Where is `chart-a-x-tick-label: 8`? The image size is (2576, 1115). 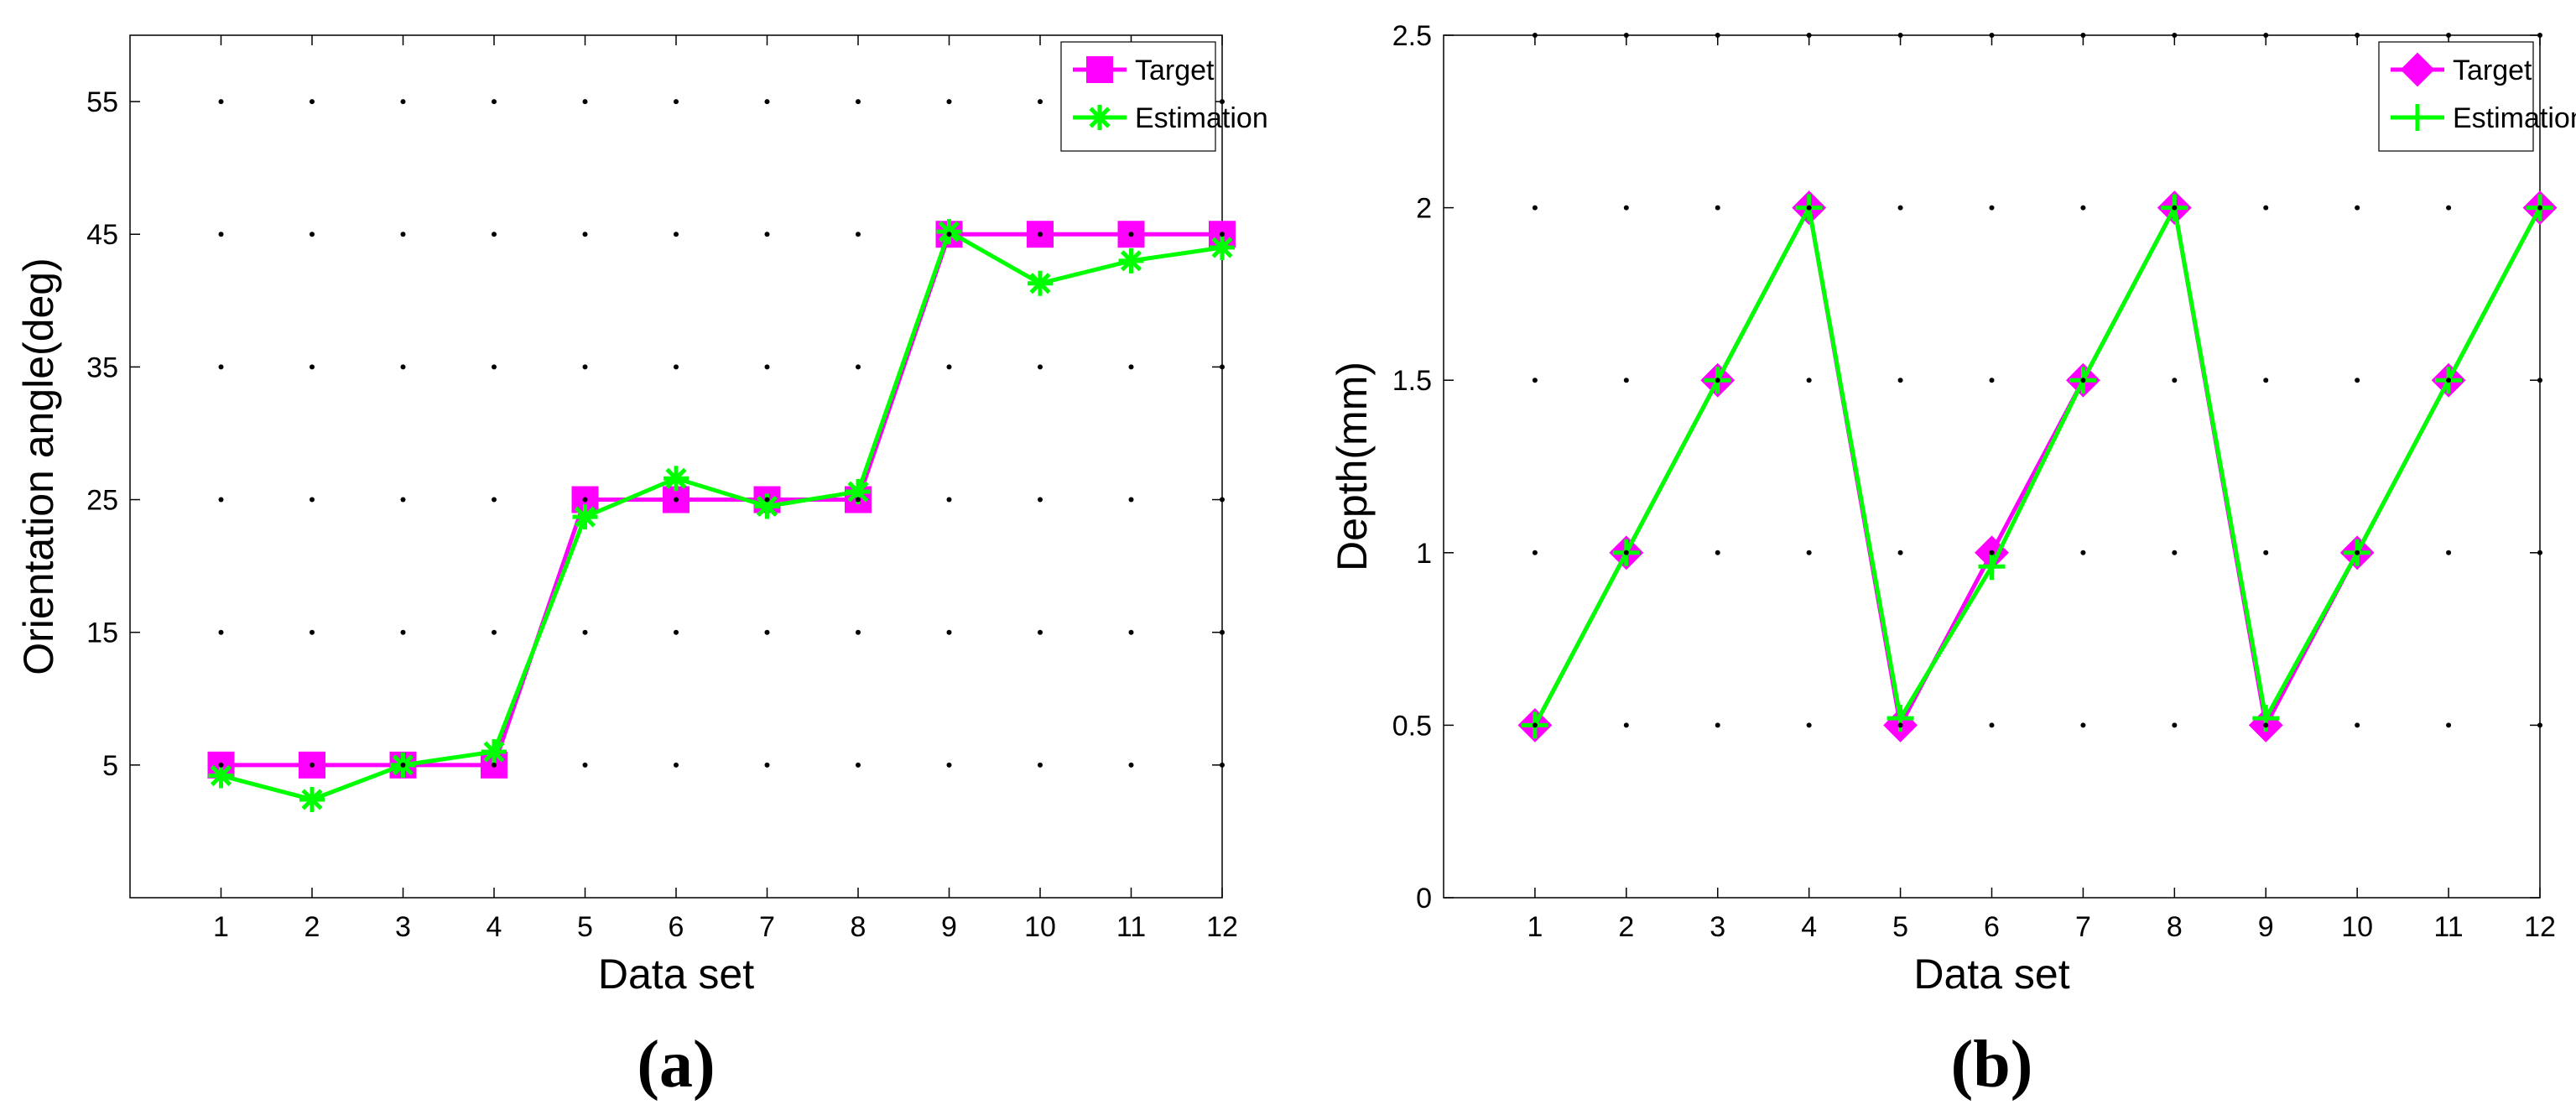
chart-a-x-tick-label: 8 is located at coordinates (858, 927).